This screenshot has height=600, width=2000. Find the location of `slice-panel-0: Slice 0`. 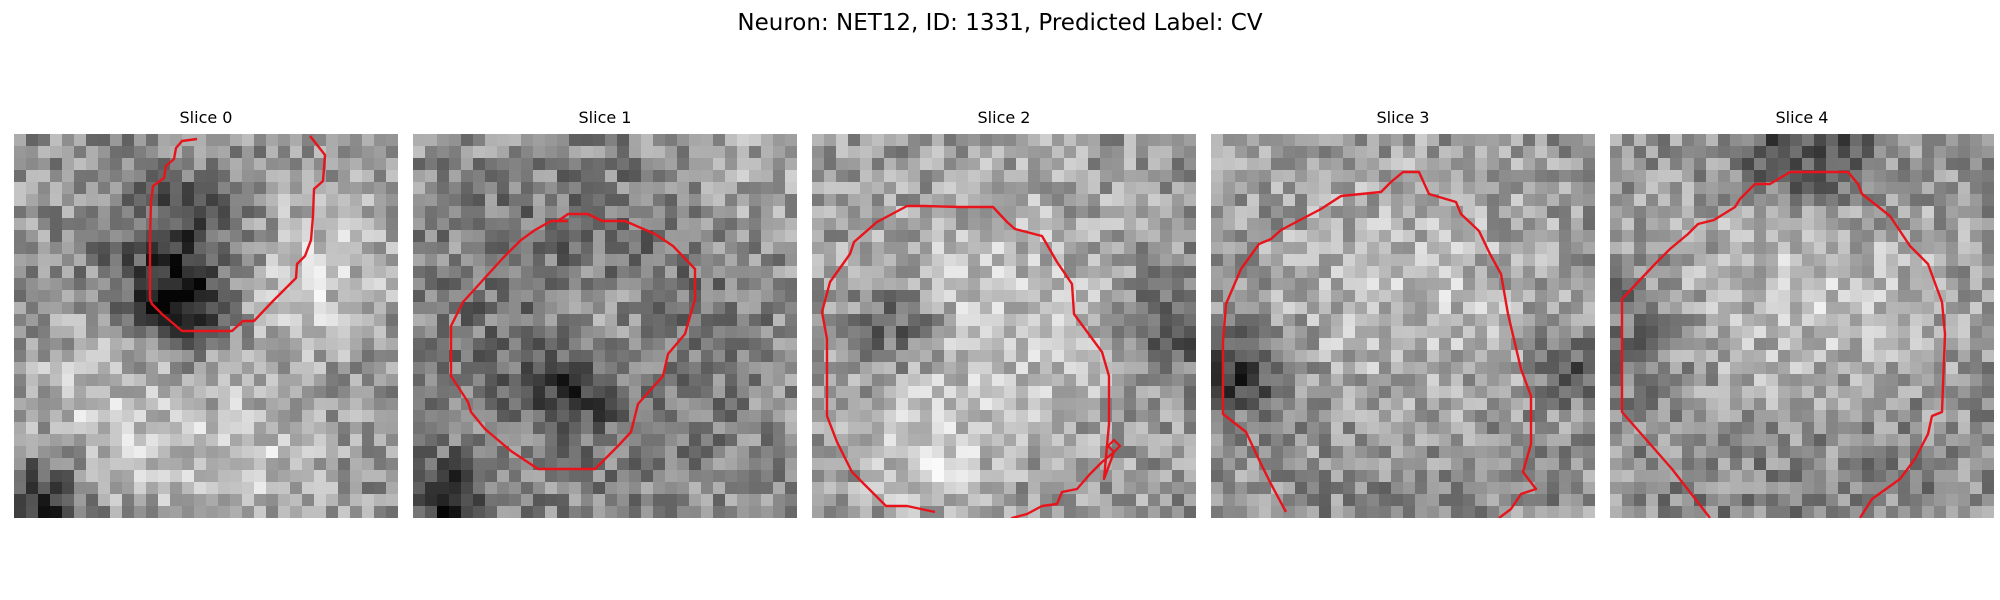

slice-panel-0: Slice 0 is located at coordinates (206, 313).